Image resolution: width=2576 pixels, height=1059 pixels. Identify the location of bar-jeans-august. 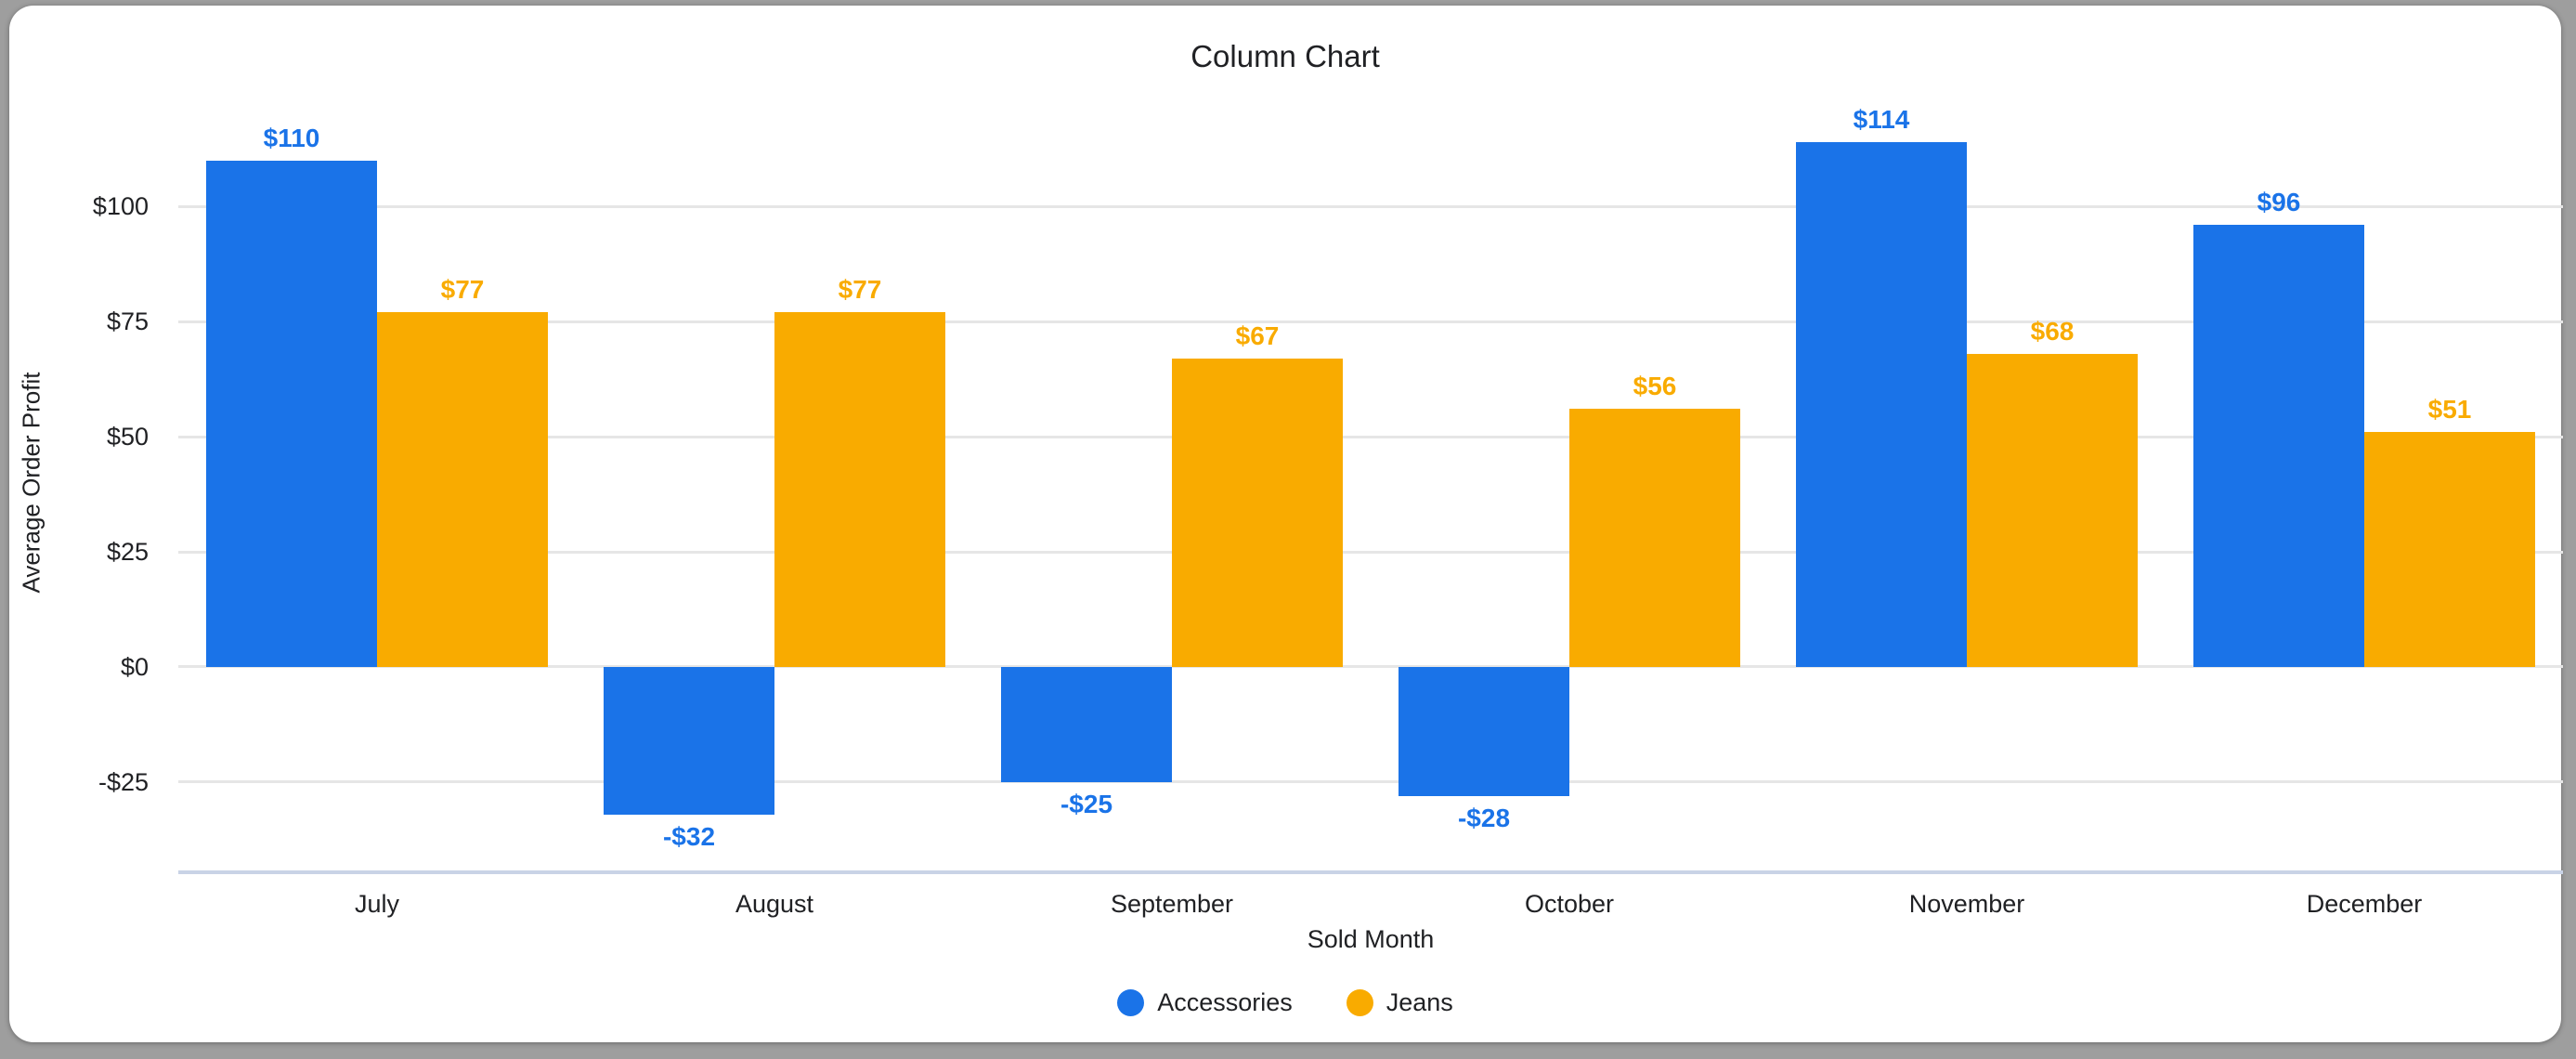
(859, 489).